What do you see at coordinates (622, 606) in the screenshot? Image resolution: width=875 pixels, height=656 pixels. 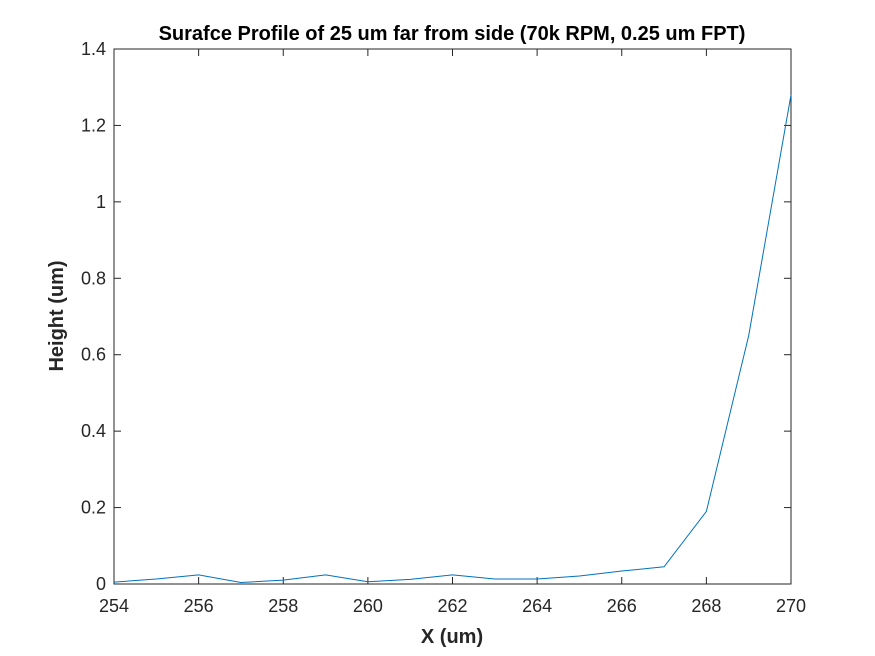 I see `x-tick-label: 266` at bounding box center [622, 606].